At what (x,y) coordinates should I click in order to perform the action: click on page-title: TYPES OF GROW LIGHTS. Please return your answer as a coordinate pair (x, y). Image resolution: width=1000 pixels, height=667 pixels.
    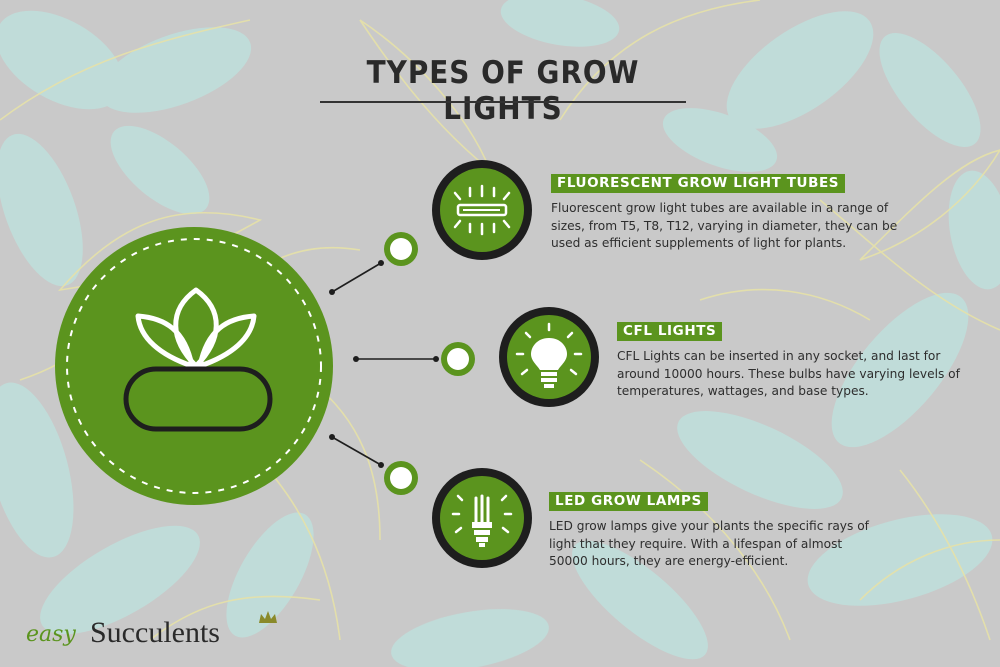
    Looking at the image, I should click on (503, 91).